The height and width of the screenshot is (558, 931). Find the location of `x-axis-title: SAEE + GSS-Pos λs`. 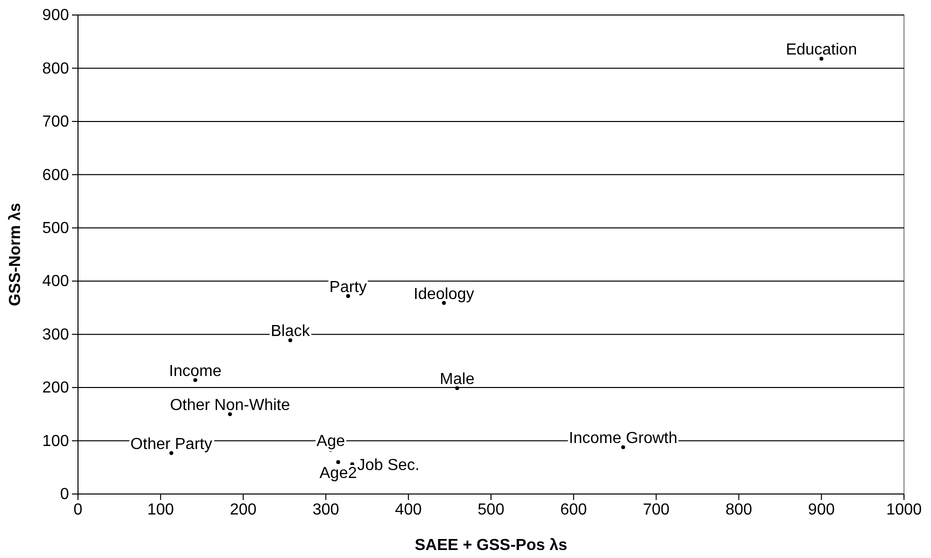

x-axis-title: SAEE + GSS-Pos λs is located at coordinates (491, 545).